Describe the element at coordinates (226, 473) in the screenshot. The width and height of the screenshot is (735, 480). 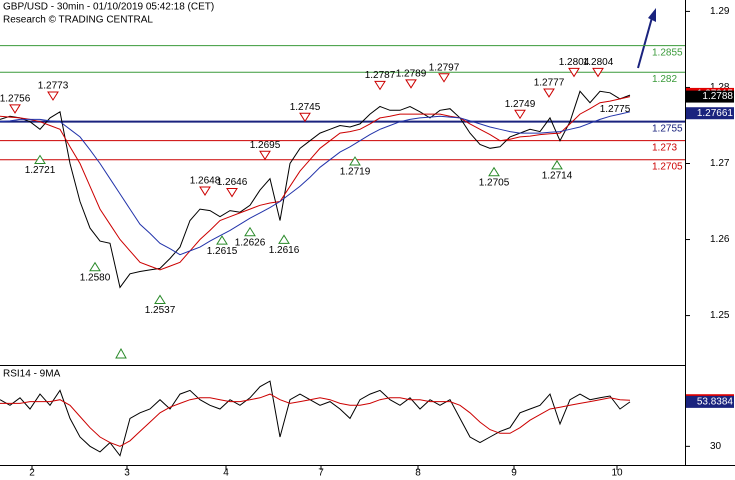
I see `x-tick-label: 4` at that location.